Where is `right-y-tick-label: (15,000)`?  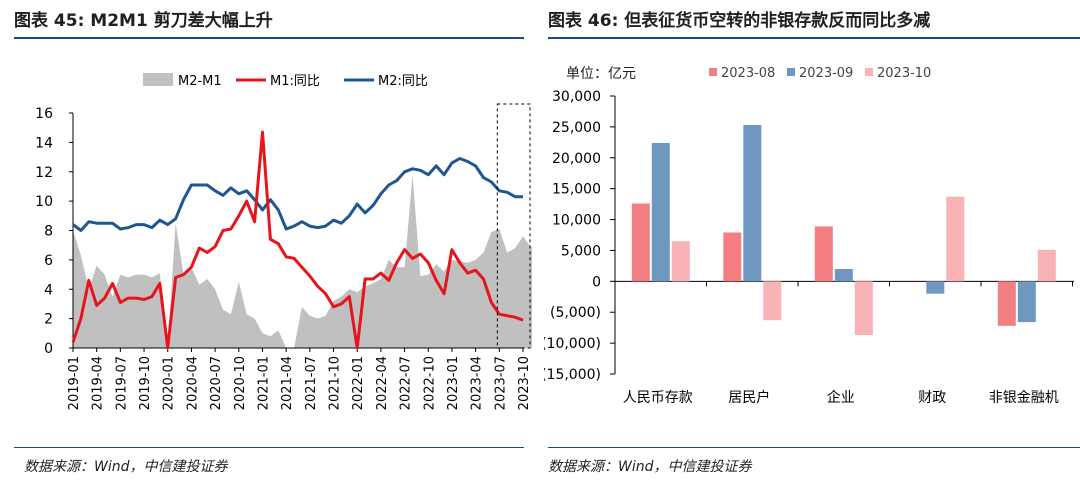
right-y-tick-label: (15,000) is located at coordinates (572, 375).